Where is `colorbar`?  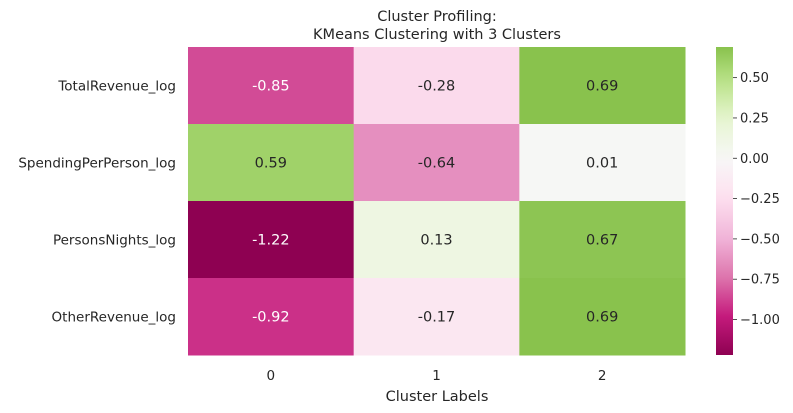
colorbar is located at coordinates (724, 201).